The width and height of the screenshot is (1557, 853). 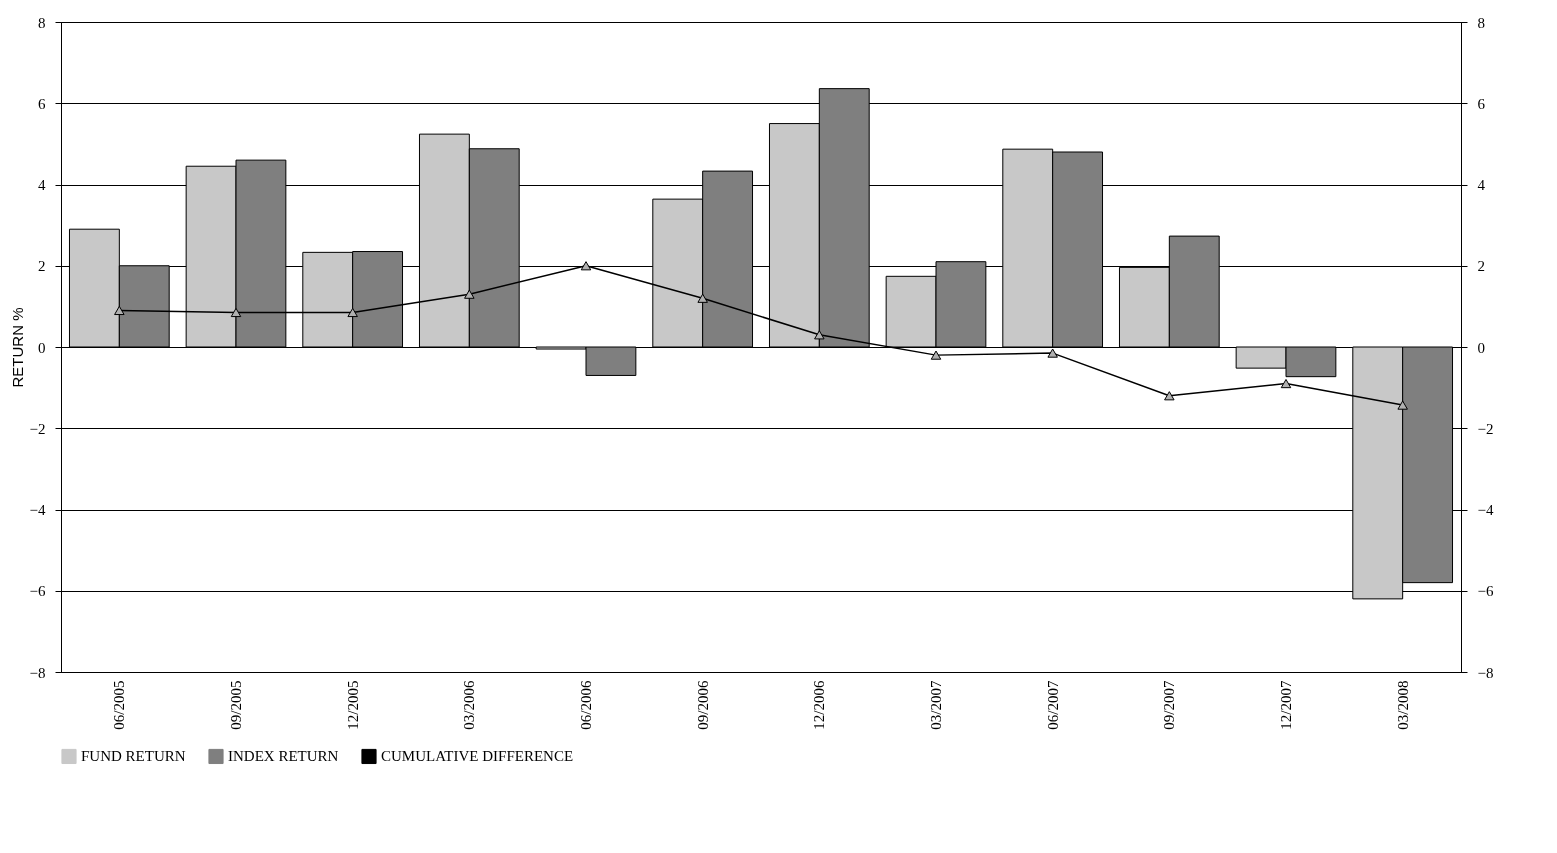 I want to click on y-tick-label: 2, so click(x=42, y=266).